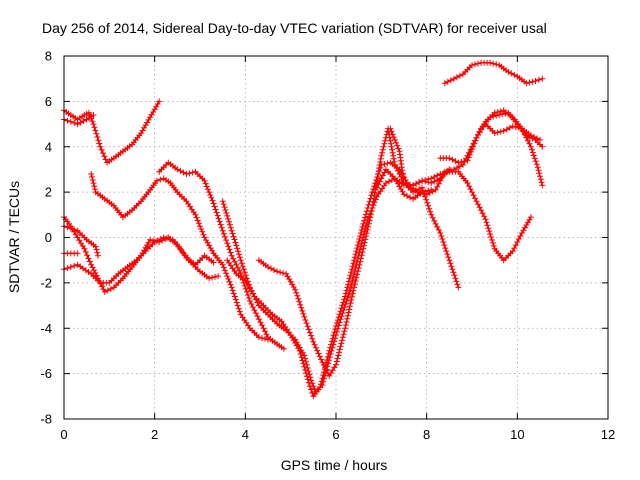 The image size is (640, 480). What do you see at coordinates (14, 237) in the screenshot?
I see `y-axis-title: SDTVAR / TECUs` at bounding box center [14, 237].